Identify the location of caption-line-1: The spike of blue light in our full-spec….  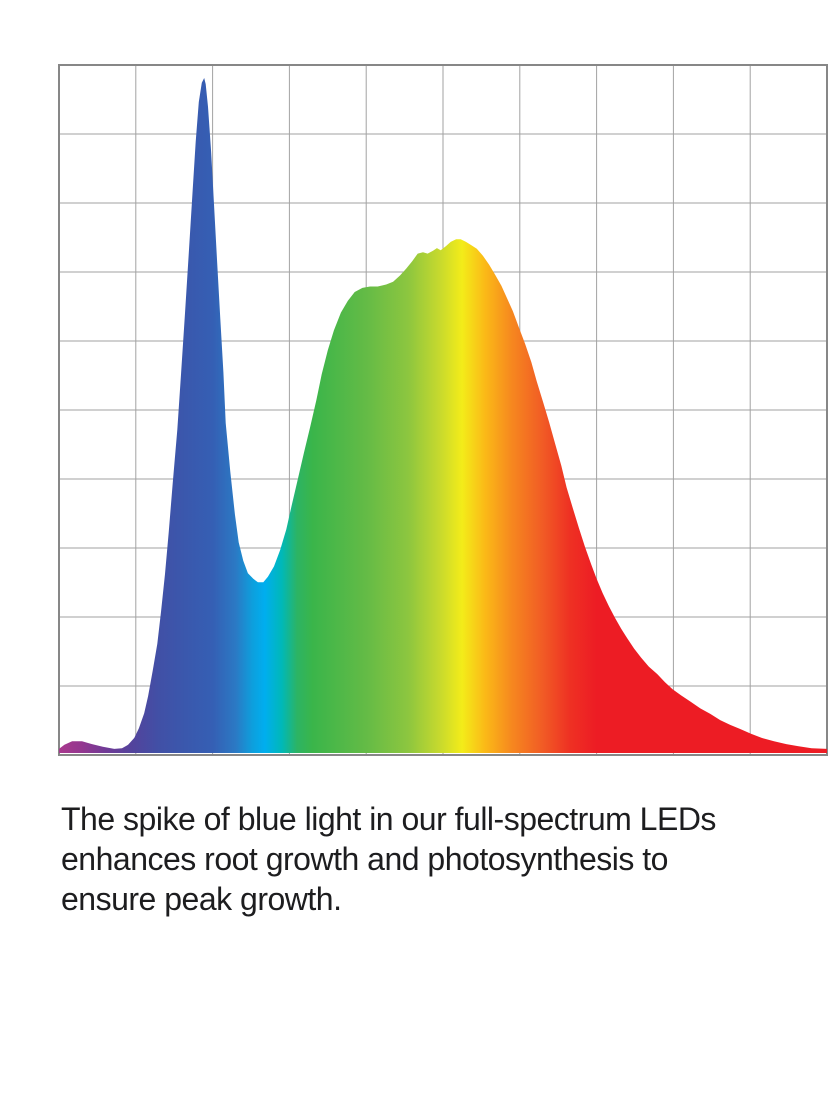
(388, 819).